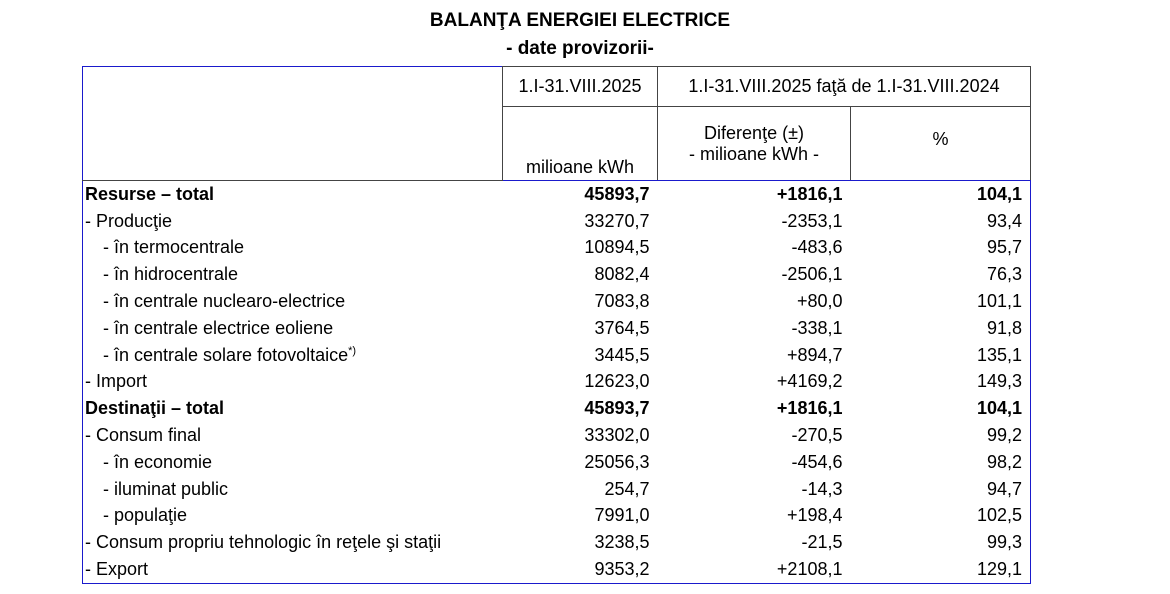 This screenshot has height=594, width=1170. I want to click on cell-value: 149,3, so click(999, 381).